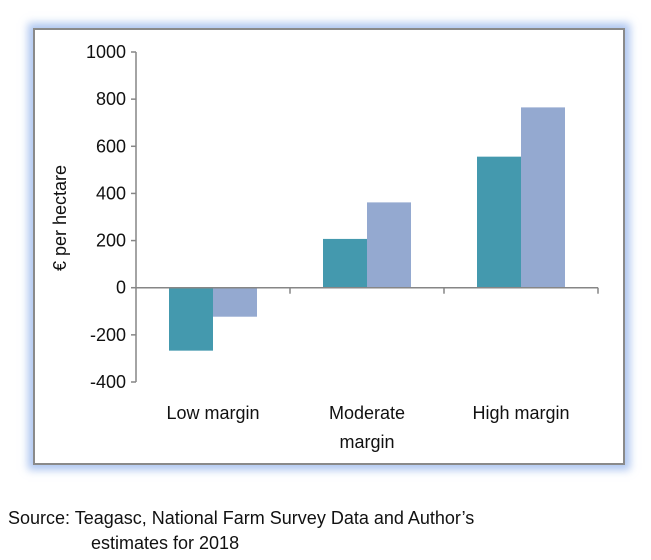  I want to click on y-tick-label: 600, so click(111, 146).